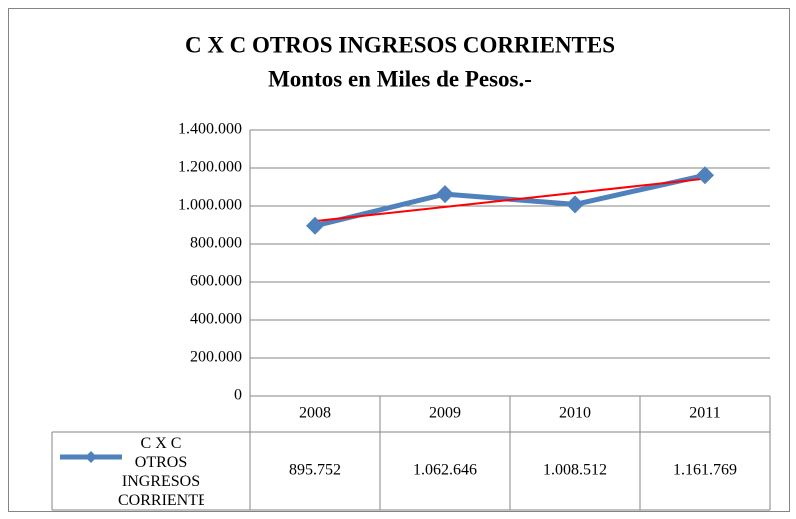 The image size is (796, 519). Describe the element at coordinates (238, 395) in the screenshot. I see `y-tick-label: 0` at that location.